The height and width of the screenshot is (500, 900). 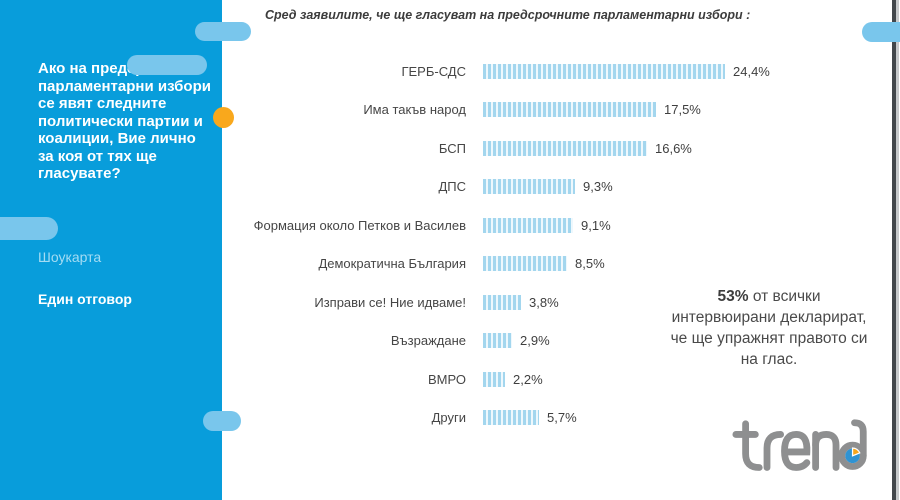 I want to click on orange-dot-decor, so click(x=223, y=117).